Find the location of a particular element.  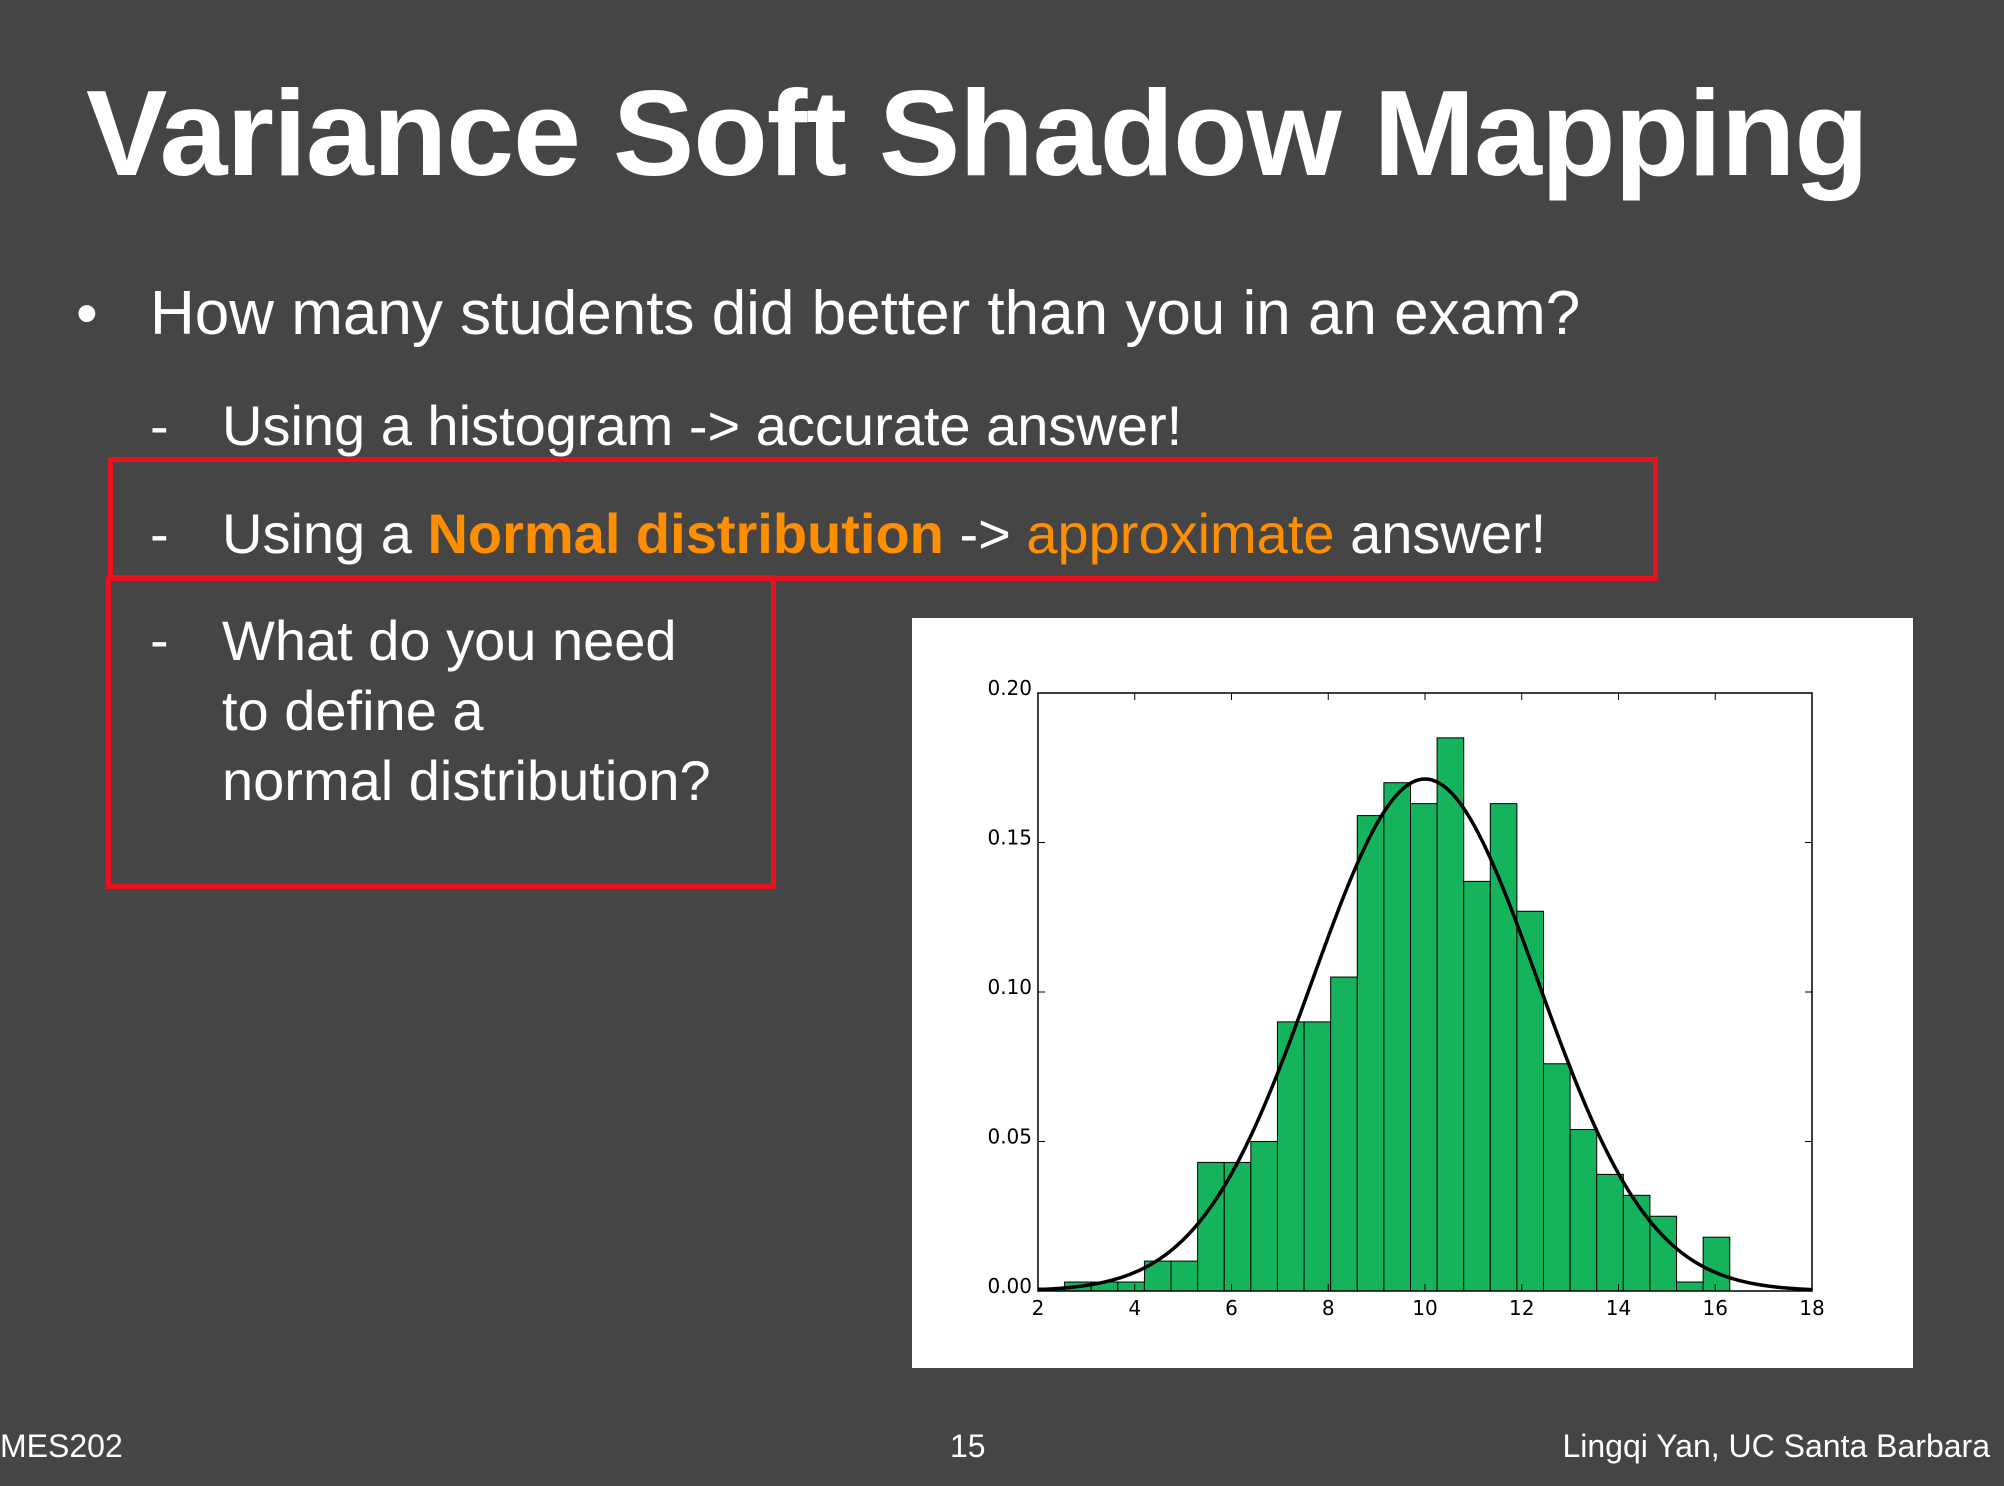

sub-bullet-histogram: - Using a histogram -> accurate answer! is located at coordinates (666, 425).